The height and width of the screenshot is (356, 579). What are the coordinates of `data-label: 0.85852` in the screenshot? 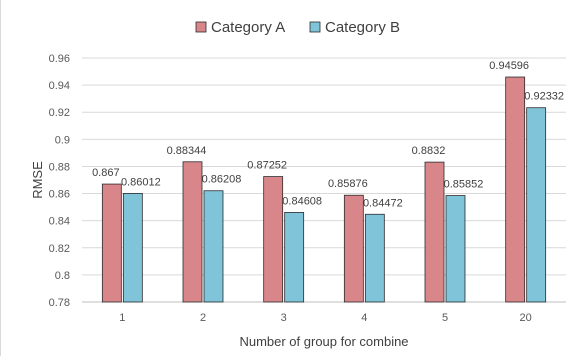 It's located at (464, 185).